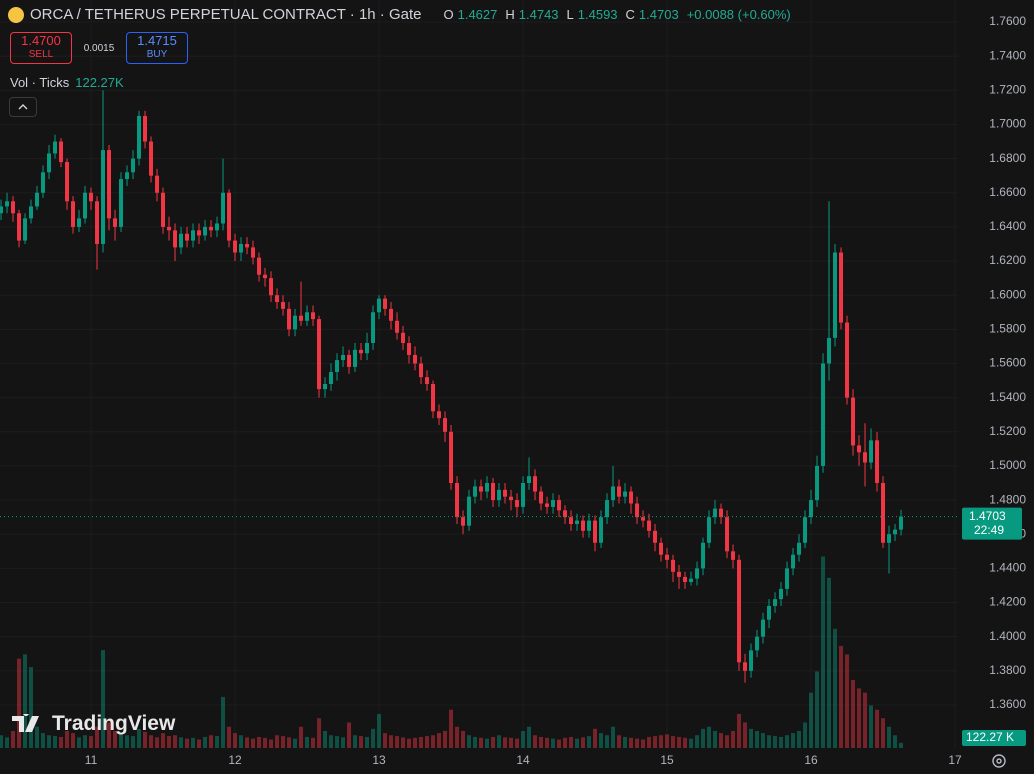 The height and width of the screenshot is (774, 1034). Describe the element at coordinates (41, 48) in the screenshot. I see `sell-button: 1.4700 SELL` at that location.